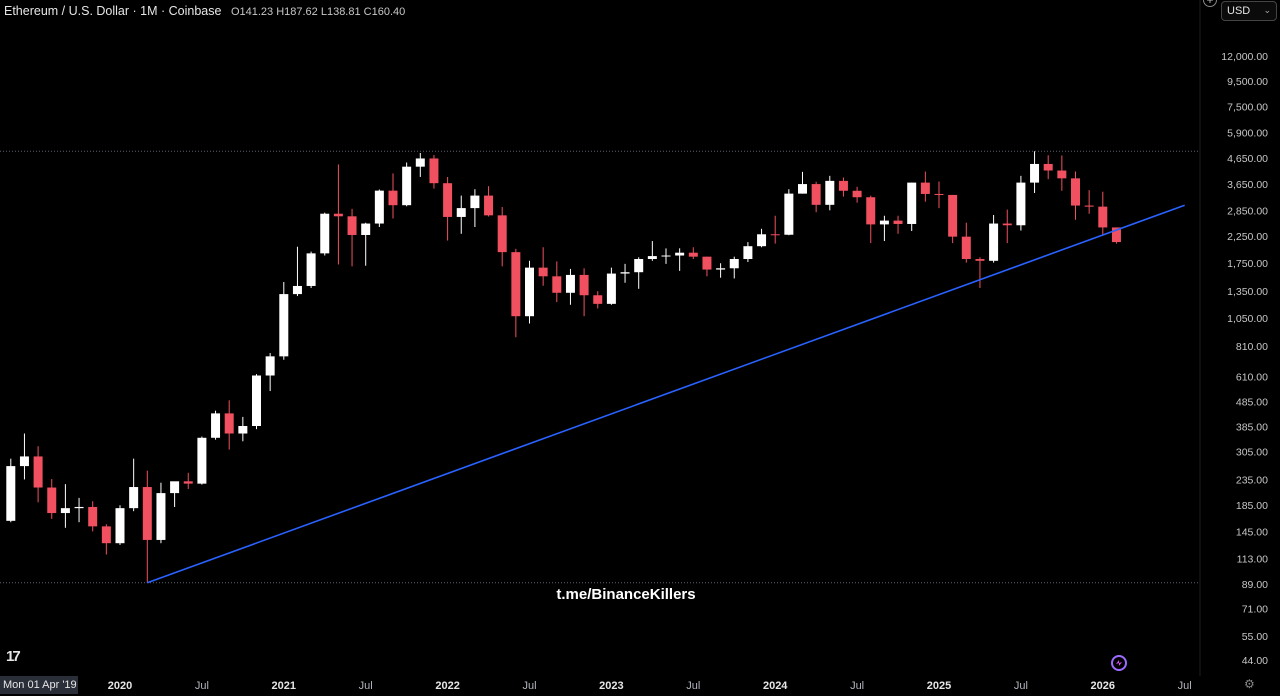  I want to click on y-tick-label: 185.00, so click(1252, 506).